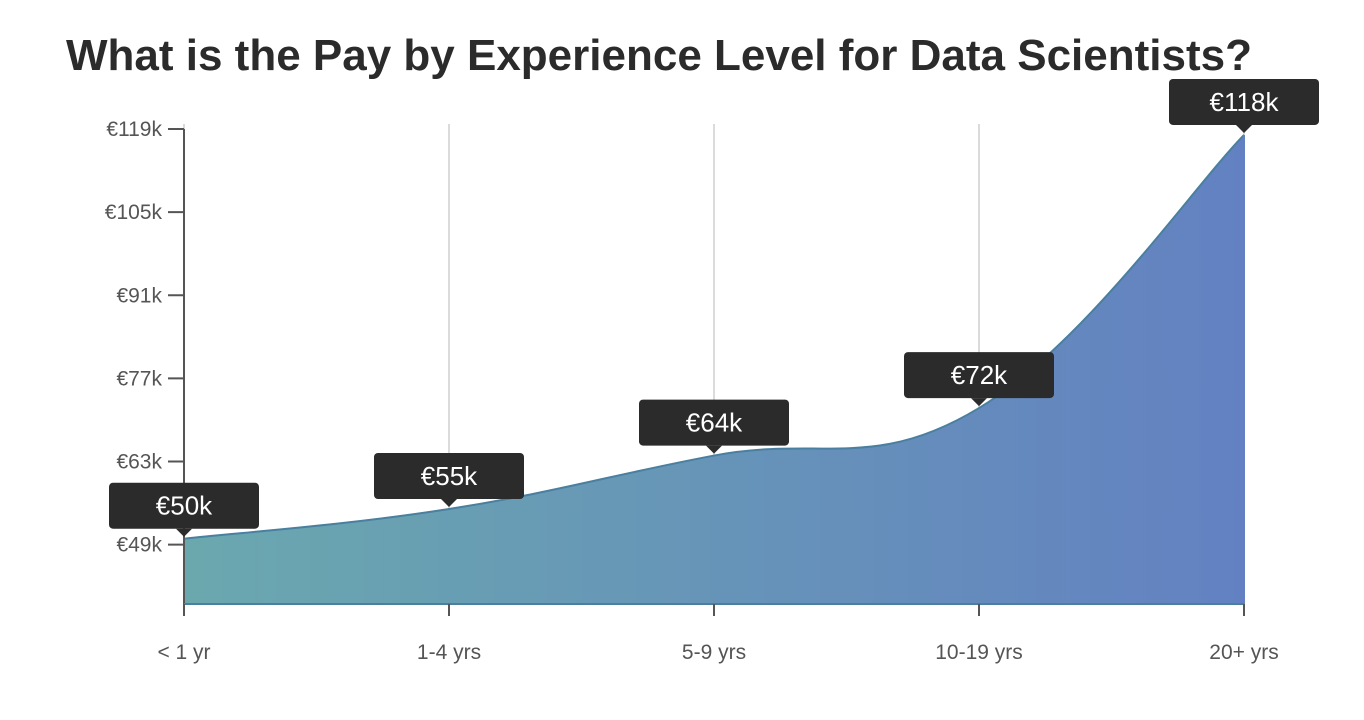 This screenshot has width=1364, height=720. What do you see at coordinates (449, 652) in the screenshot?
I see `x-tick-label: 1-4 yrs` at bounding box center [449, 652].